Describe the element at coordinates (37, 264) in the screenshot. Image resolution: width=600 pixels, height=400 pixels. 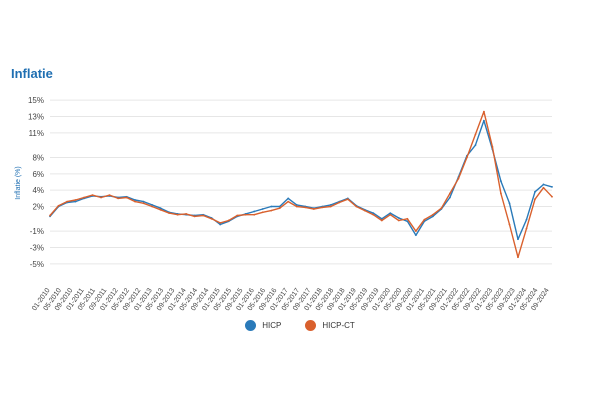
I see `y-tick-label: -5%` at that location.